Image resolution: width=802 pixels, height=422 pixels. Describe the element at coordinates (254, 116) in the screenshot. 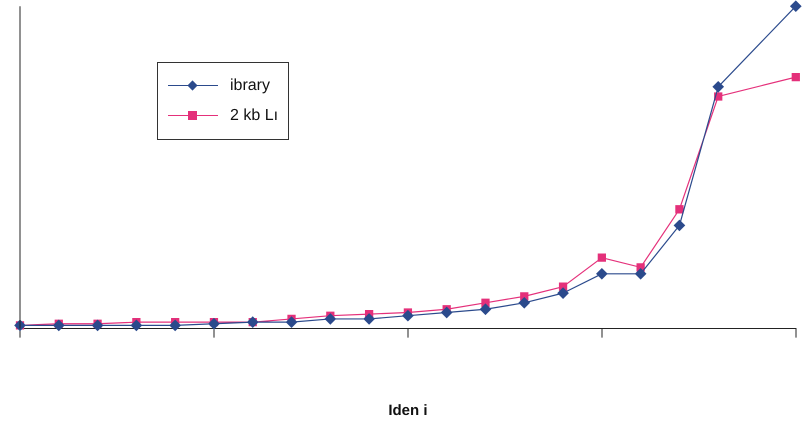

I see `legend-label: 2 kb Lı` at that location.